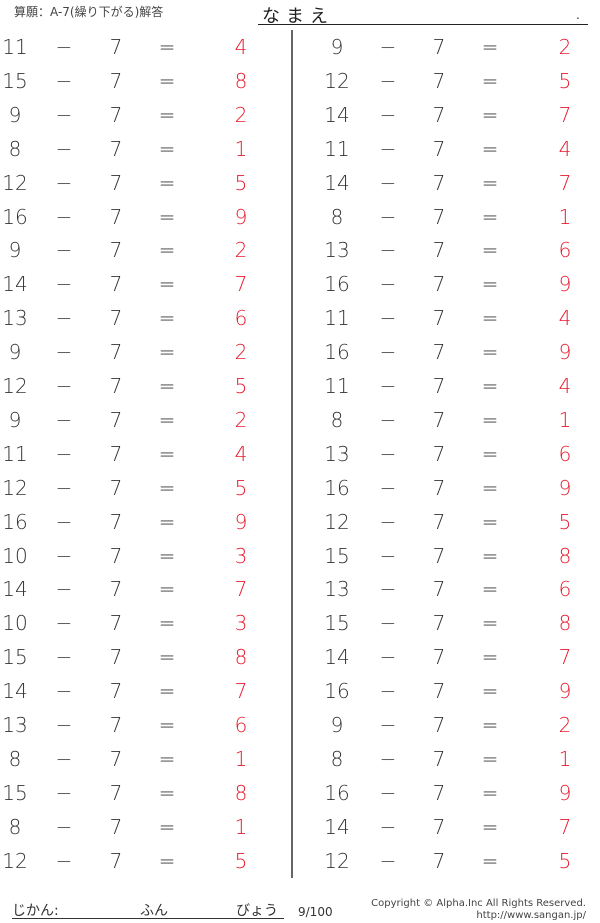 Image resolution: width=600 pixels, height=923 pixels. Describe the element at coordinates (241, 555) in the screenshot. I see `answer: 3` at that location.